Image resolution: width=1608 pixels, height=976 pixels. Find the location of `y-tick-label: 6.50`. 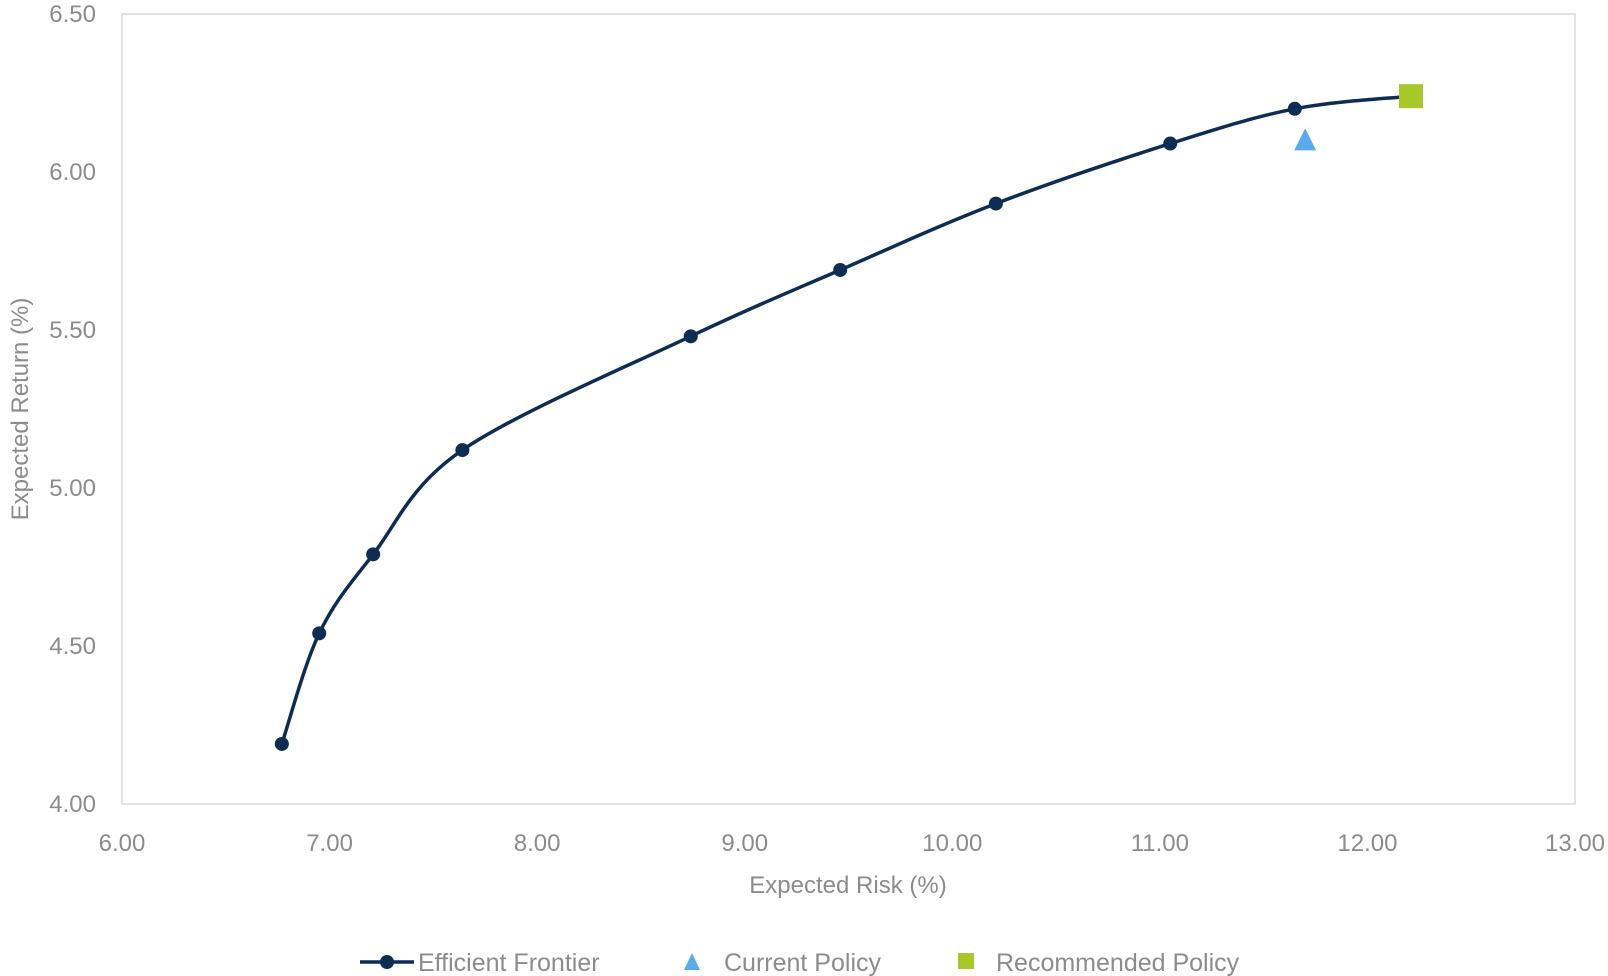

y-tick-label: 6.50 is located at coordinates (72, 14).